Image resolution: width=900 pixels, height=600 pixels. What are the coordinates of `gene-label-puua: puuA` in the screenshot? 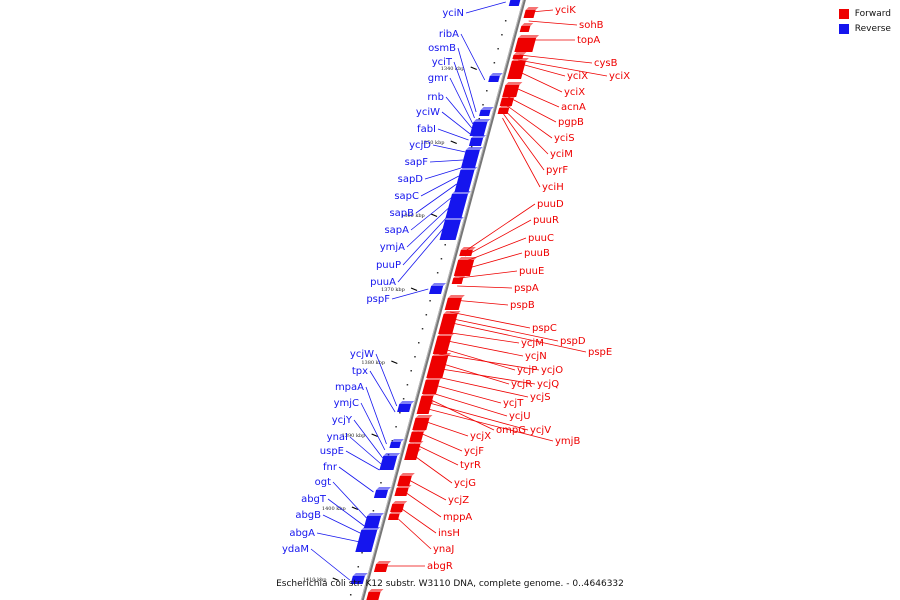 It's located at (383, 282).